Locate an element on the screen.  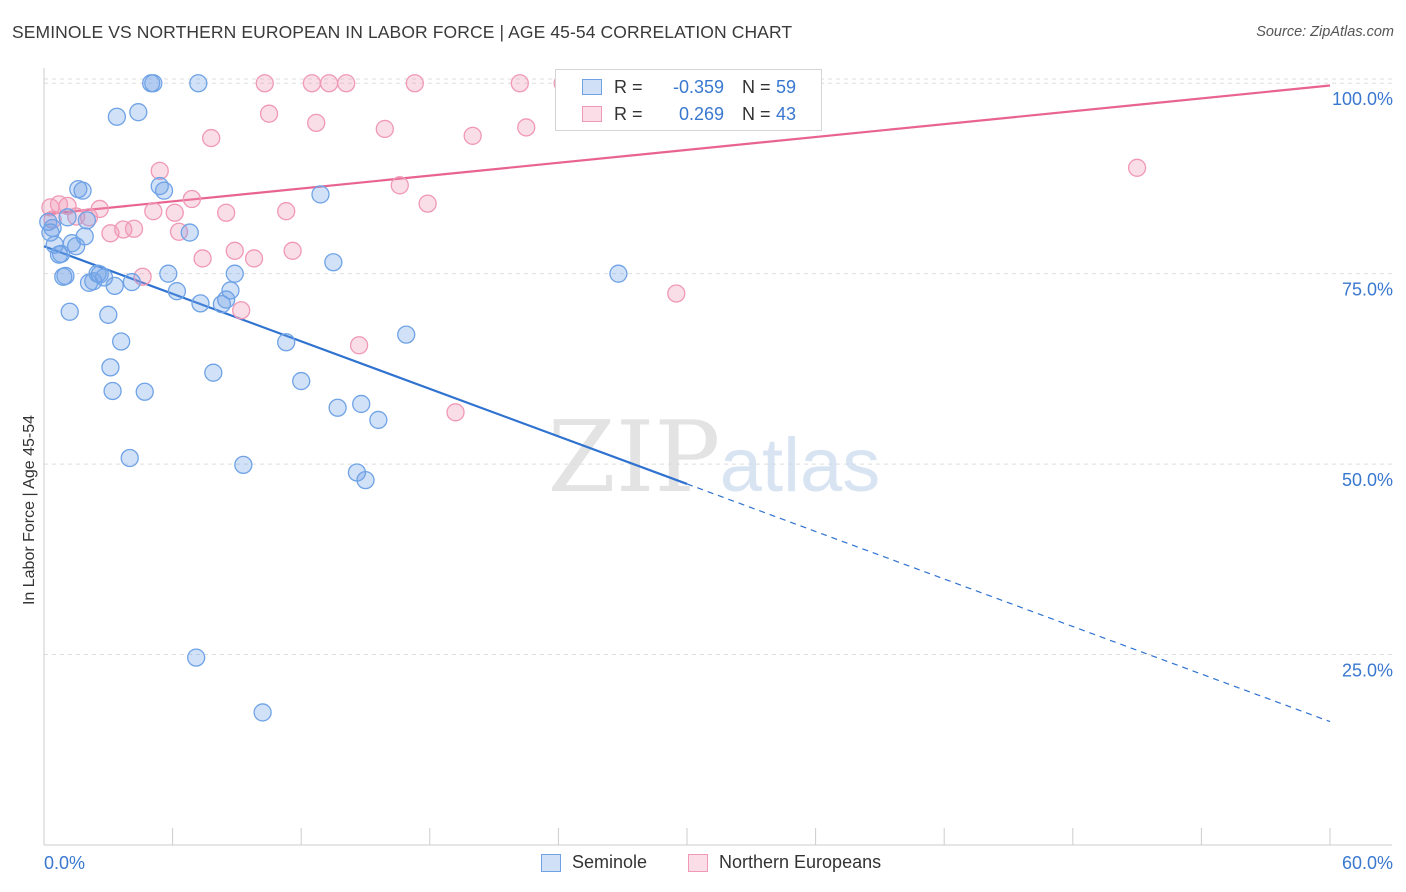
correlation-legend: R = -0.359 N = 59 R = 0.269 N = 43 is located at coordinates (688, 100).